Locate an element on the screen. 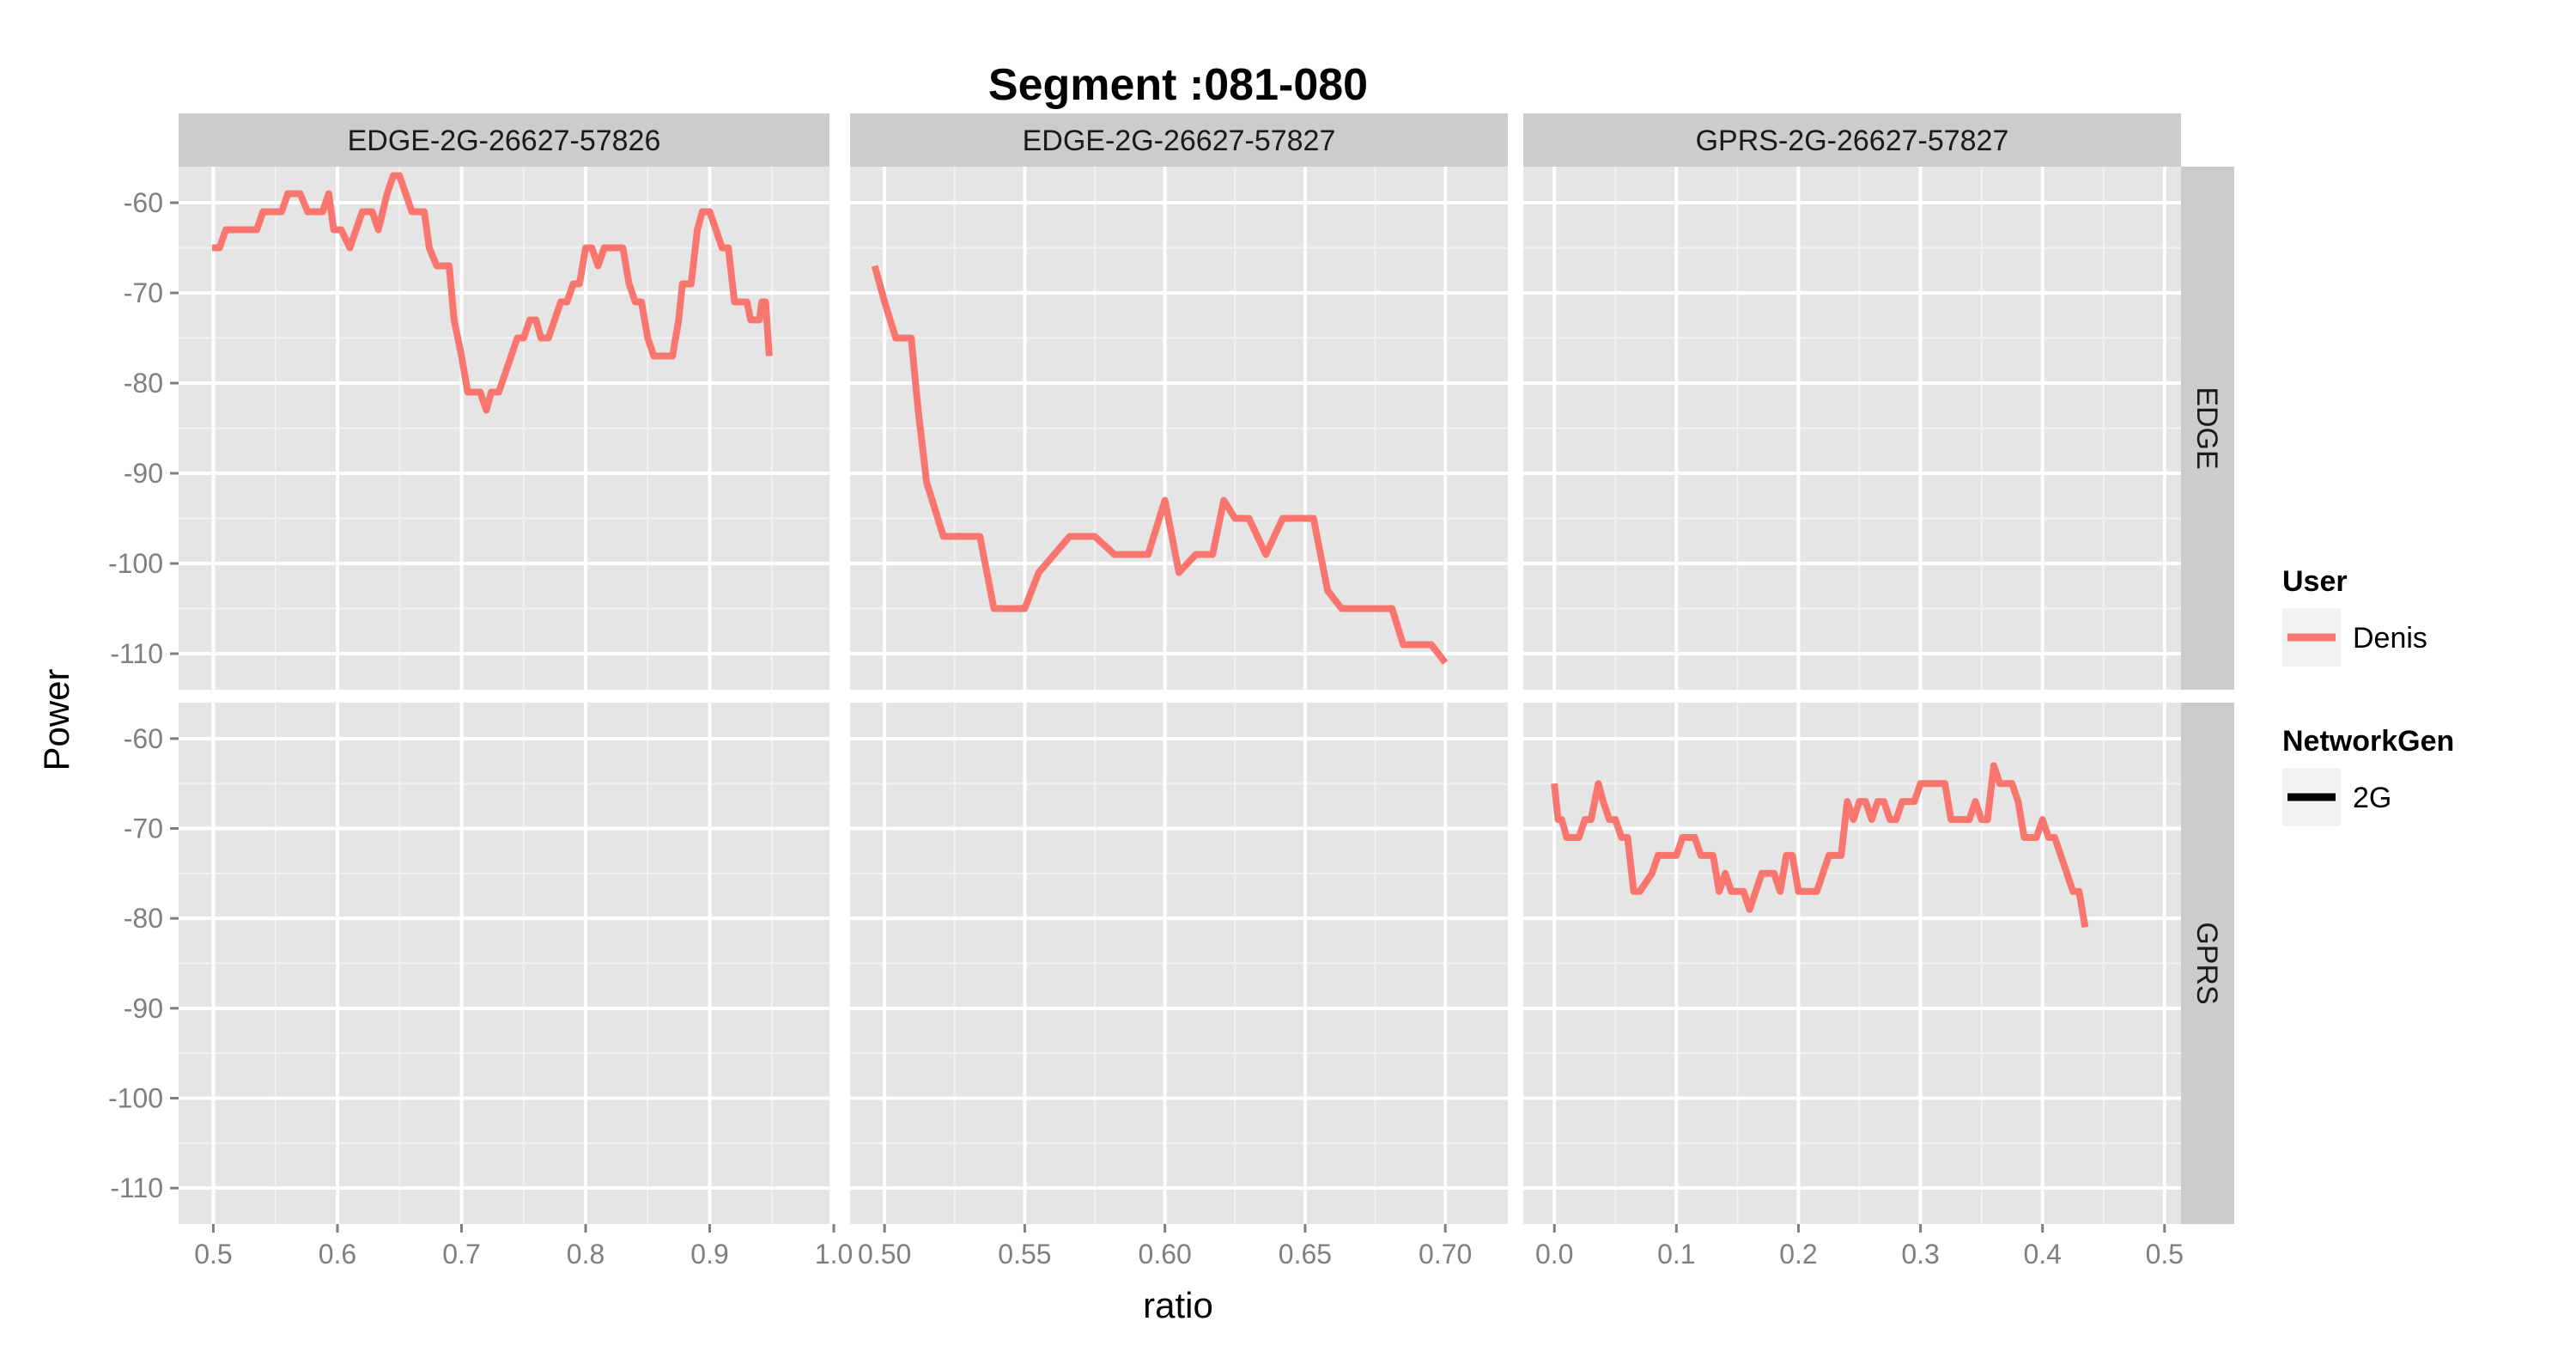 The width and height of the screenshot is (2576, 1352). x-tick-label: 0.0 is located at coordinates (1554, 1254).